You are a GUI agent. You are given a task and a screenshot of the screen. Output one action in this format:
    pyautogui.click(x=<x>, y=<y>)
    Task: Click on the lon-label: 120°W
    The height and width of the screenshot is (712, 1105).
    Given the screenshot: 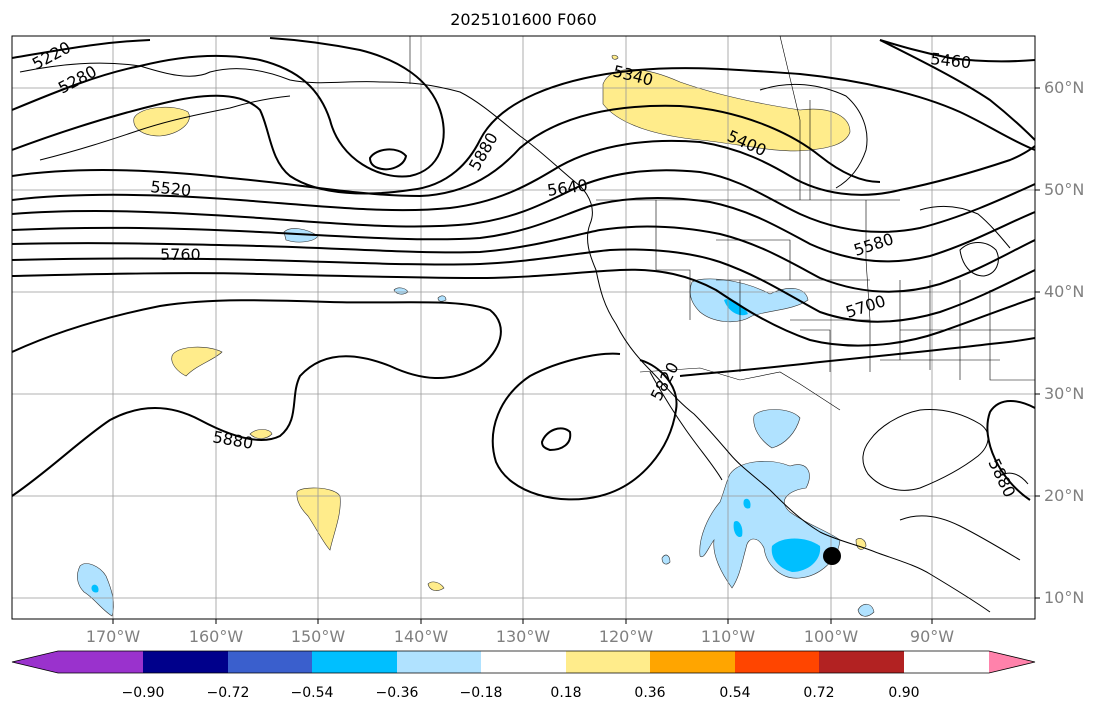 What is the action you would take?
    pyautogui.click(x=626, y=636)
    